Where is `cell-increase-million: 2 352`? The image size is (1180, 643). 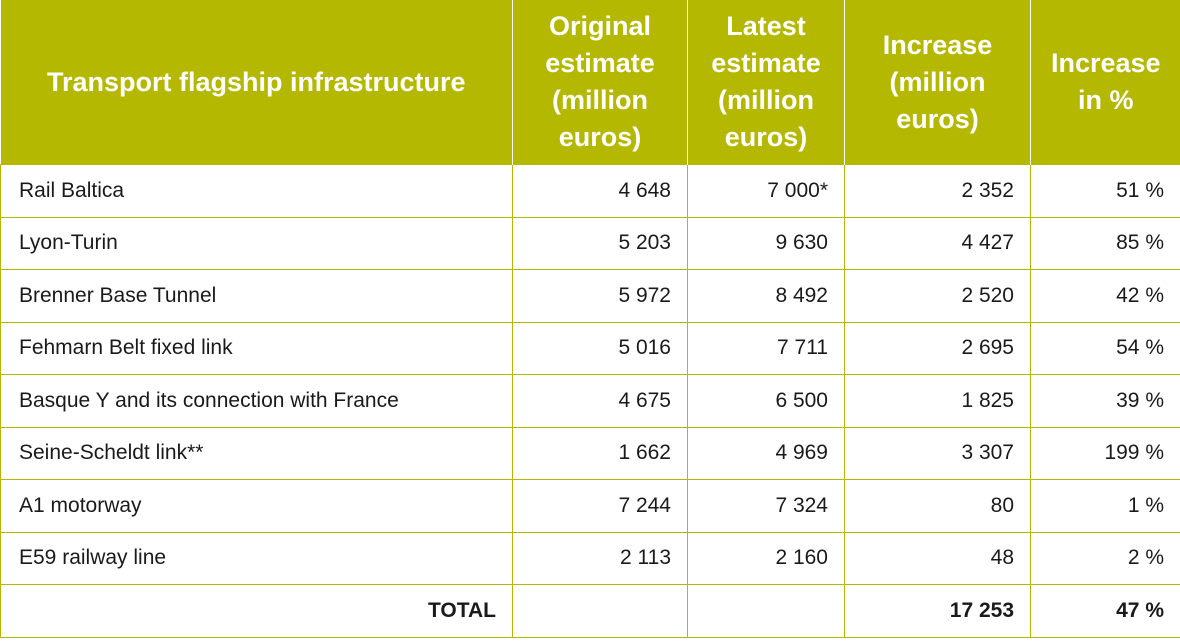
cell-increase-million: 2 352 is located at coordinates (937, 190).